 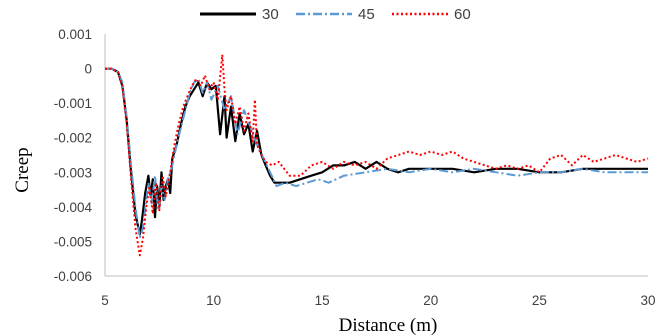 I want to click on x-tick-label: 15, so click(x=322, y=300).